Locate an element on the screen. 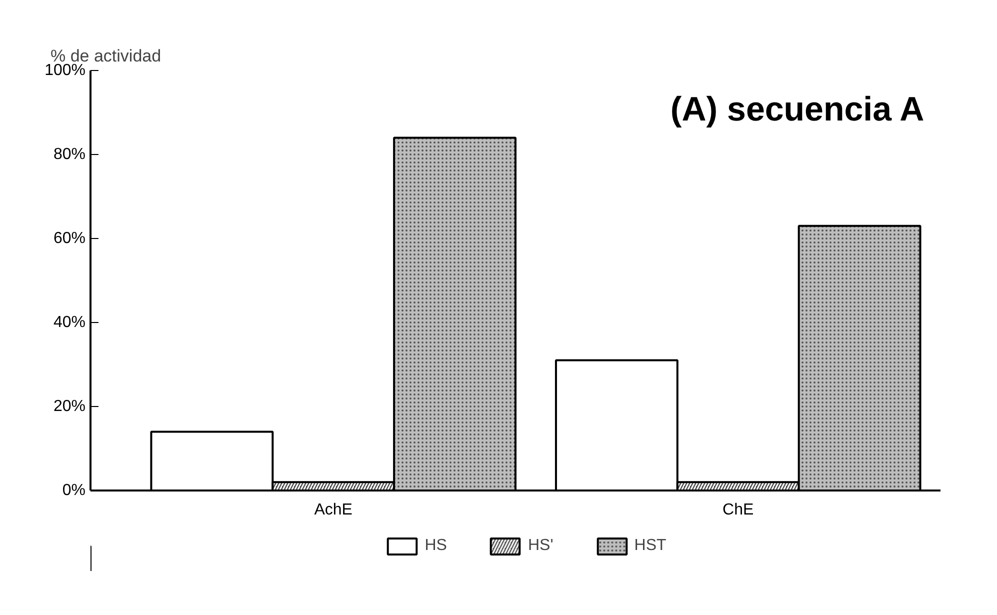  x-tick-label: ChE is located at coordinates (738, 510).